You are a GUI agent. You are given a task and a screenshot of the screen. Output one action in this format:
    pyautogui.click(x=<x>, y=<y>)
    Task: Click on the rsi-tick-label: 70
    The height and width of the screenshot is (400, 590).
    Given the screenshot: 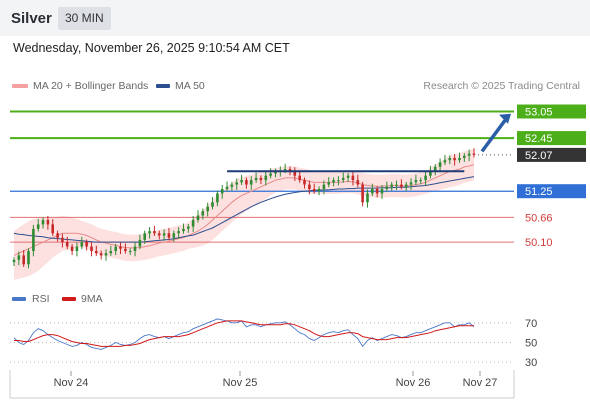 What is the action you would take?
    pyautogui.click(x=531, y=324)
    